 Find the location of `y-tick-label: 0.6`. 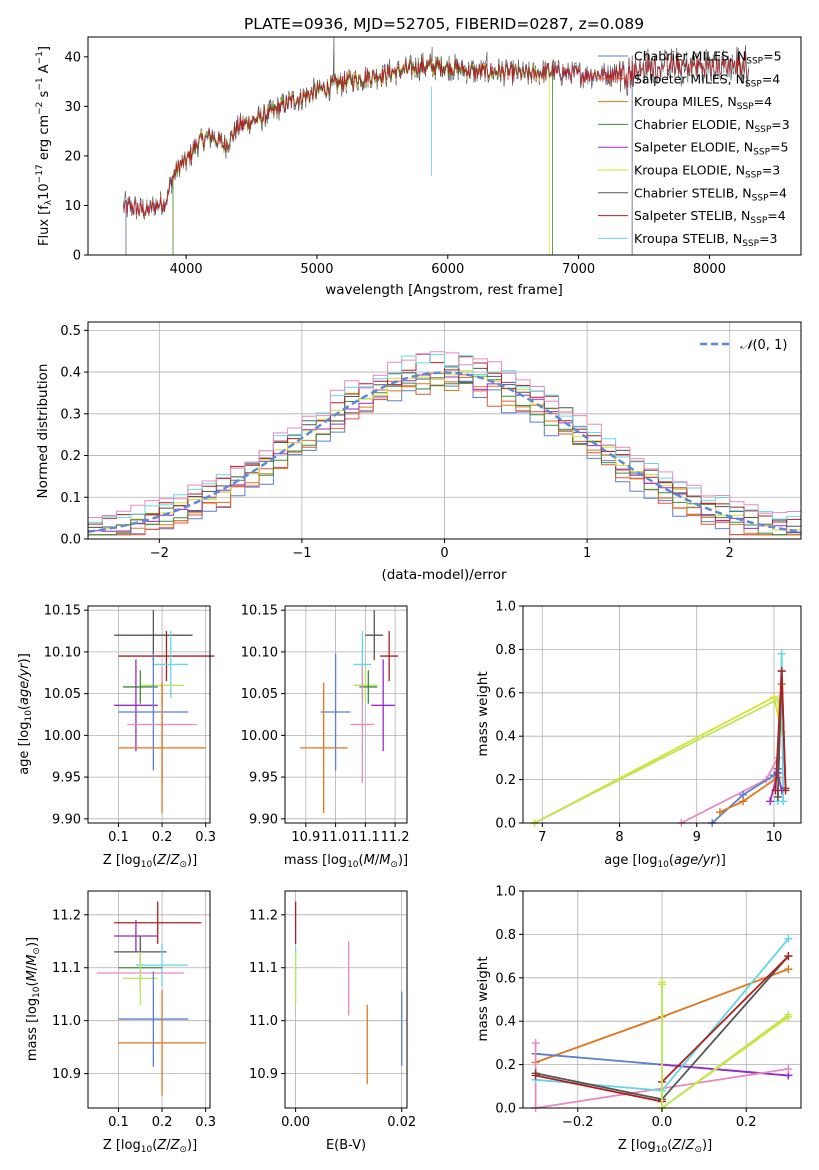

y-tick-label: 0.6 is located at coordinates (505, 978).